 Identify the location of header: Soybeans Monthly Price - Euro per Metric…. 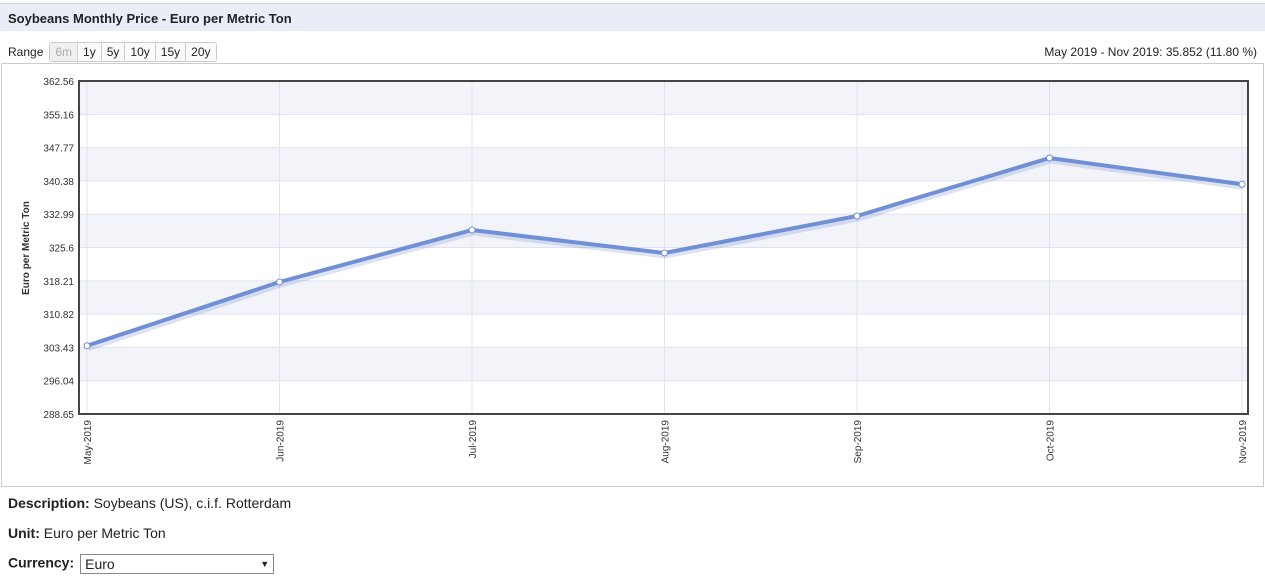
(632, 17).